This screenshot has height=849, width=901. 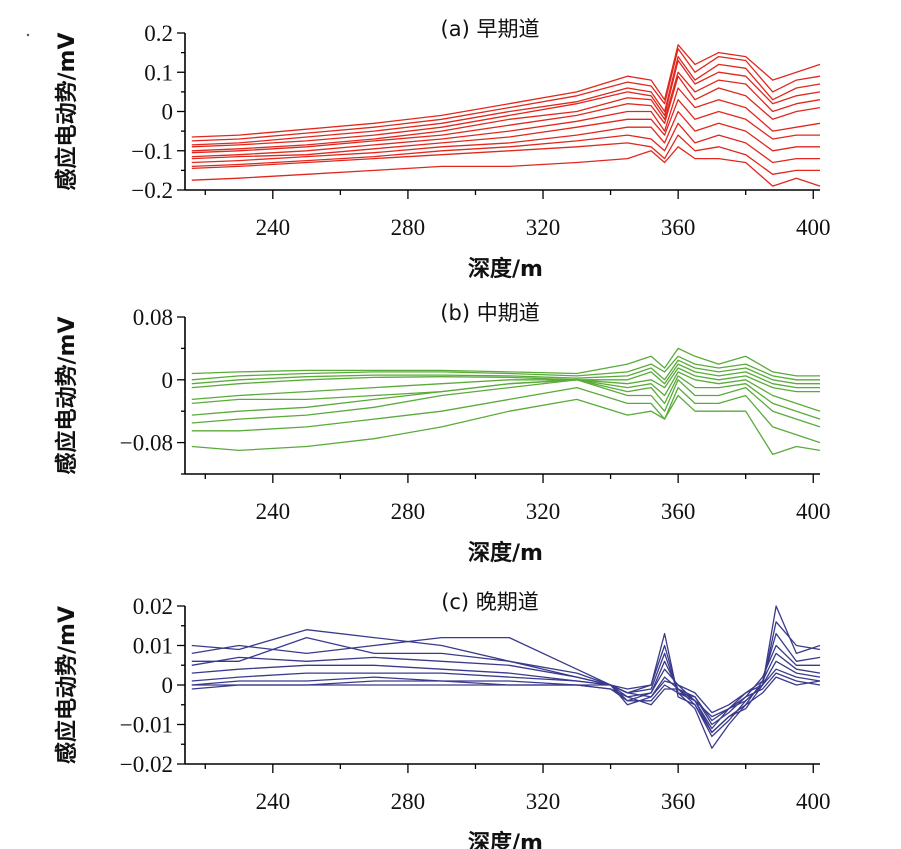 I want to click on y-tick-label: −0.2, so click(x=152, y=190).